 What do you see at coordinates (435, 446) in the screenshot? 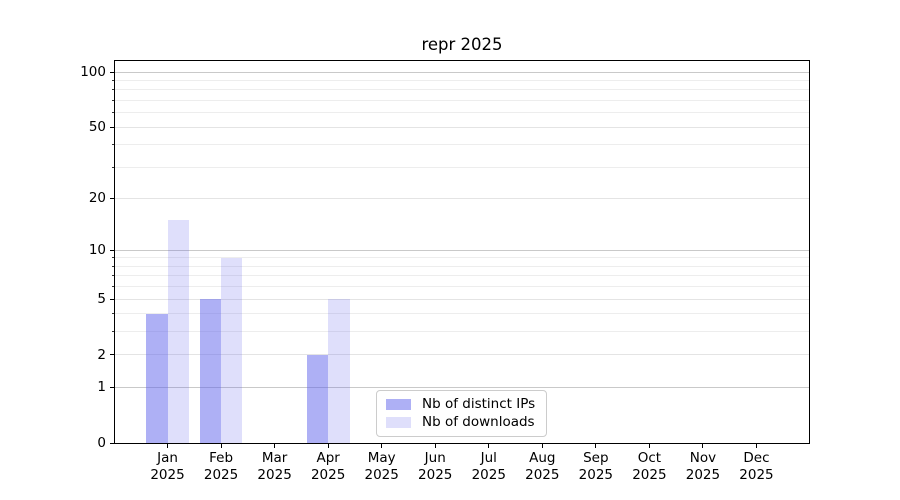
I see `x-tick-mark-jun` at bounding box center [435, 446].